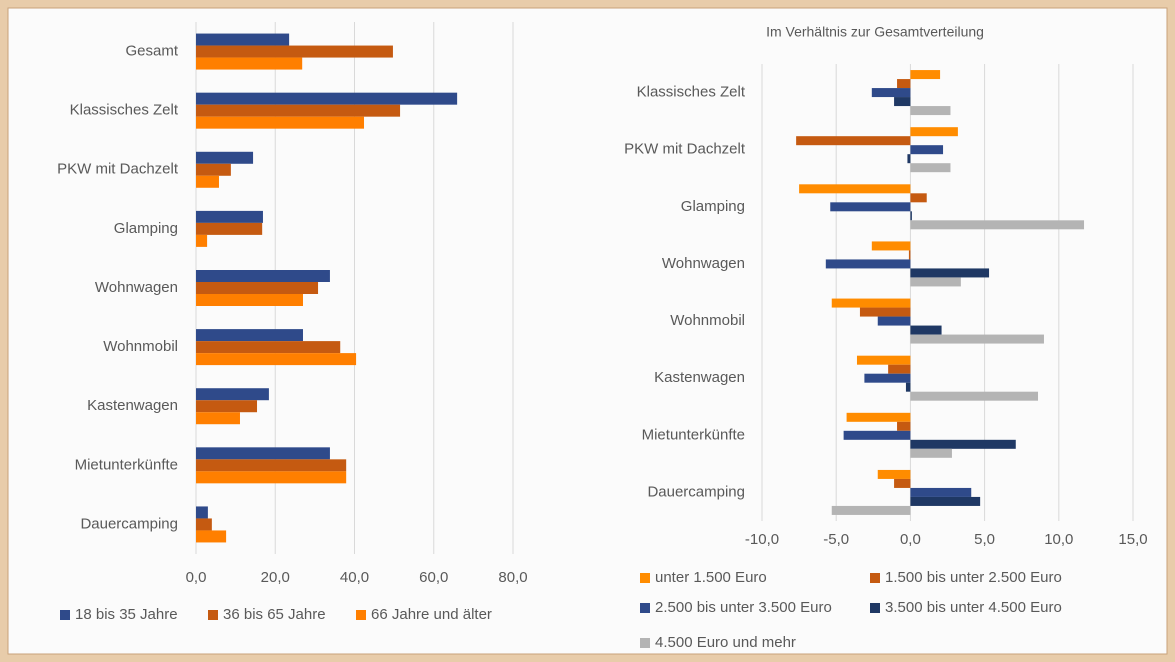  What do you see at coordinates (973, 607) in the screenshot?
I see `legend-label: 3.500 bis unter 4.500 Euro` at bounding box center [973, 607].